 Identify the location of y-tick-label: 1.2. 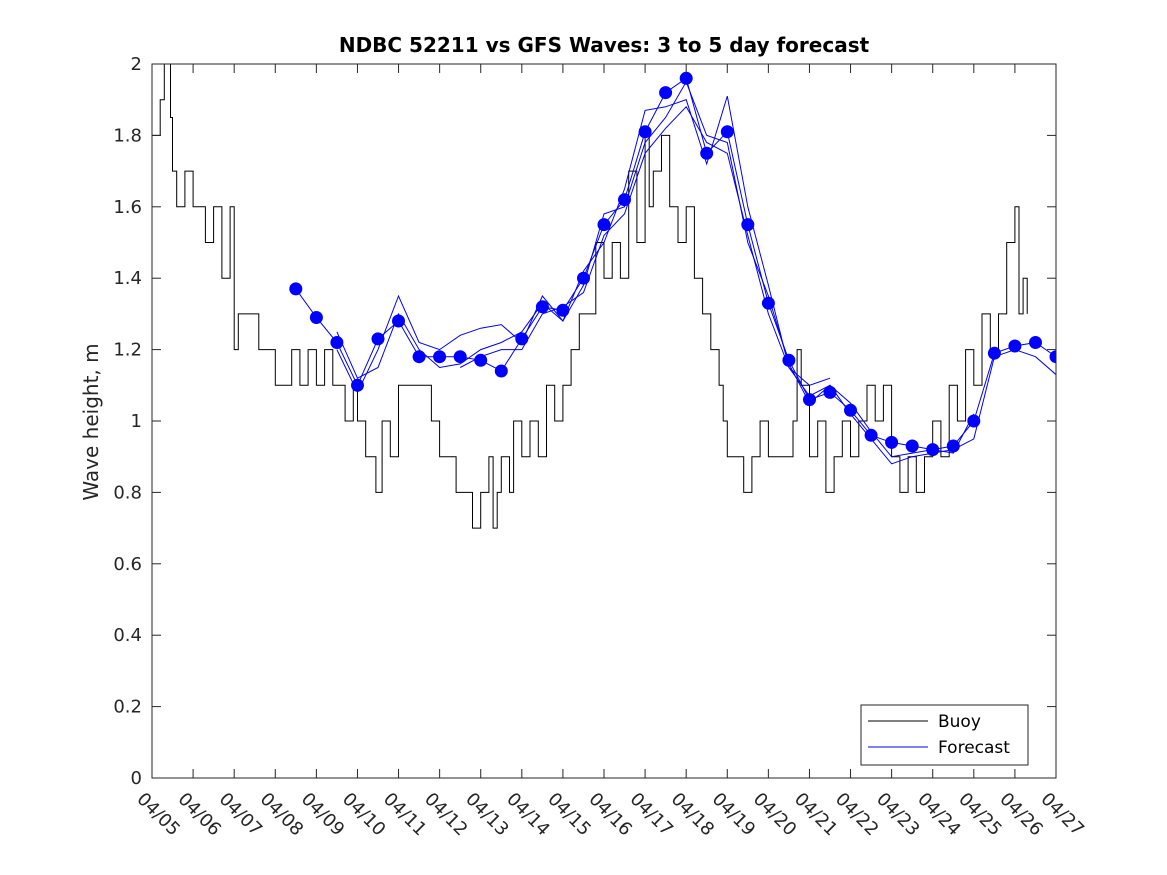
(127, 350).